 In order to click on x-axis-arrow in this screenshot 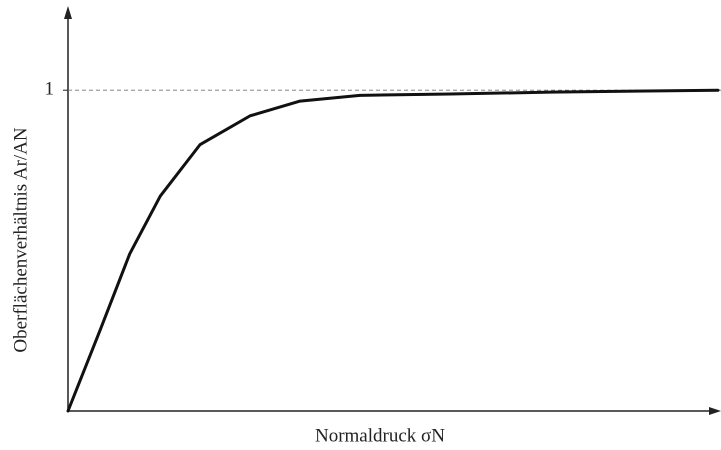, I will do `click(715, 411)`.